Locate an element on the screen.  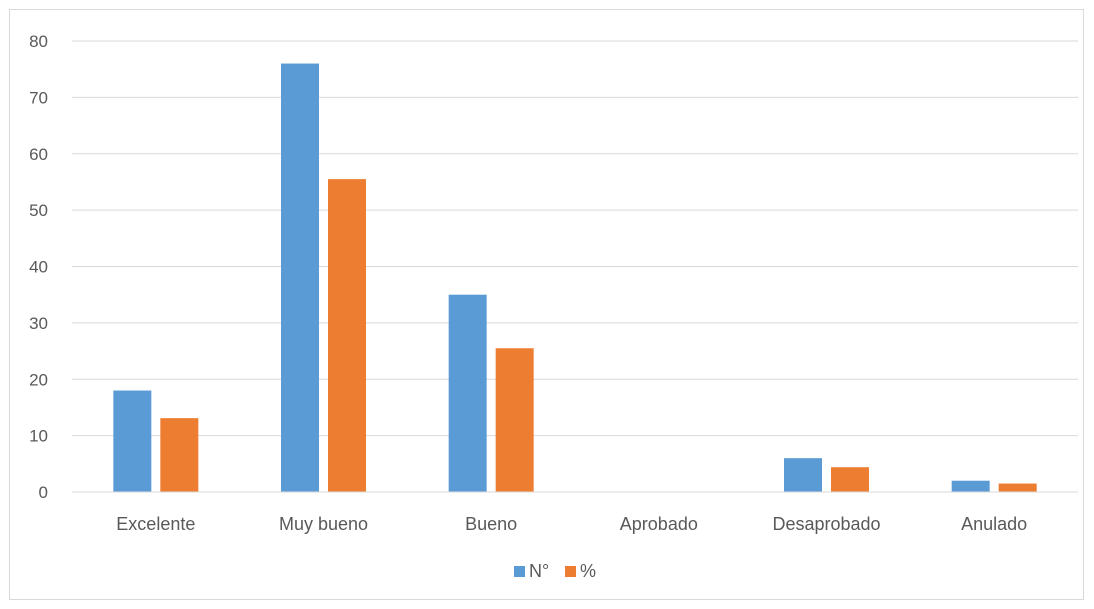
y-tick-label: 20 is located at coordinates (38, 379).